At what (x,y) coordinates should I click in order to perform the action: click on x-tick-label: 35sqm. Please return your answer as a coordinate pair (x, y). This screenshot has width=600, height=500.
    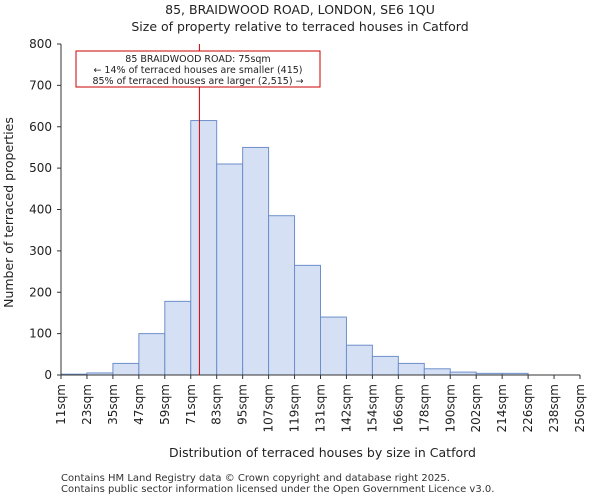
    Looking at the image, I should click on (113, 404).